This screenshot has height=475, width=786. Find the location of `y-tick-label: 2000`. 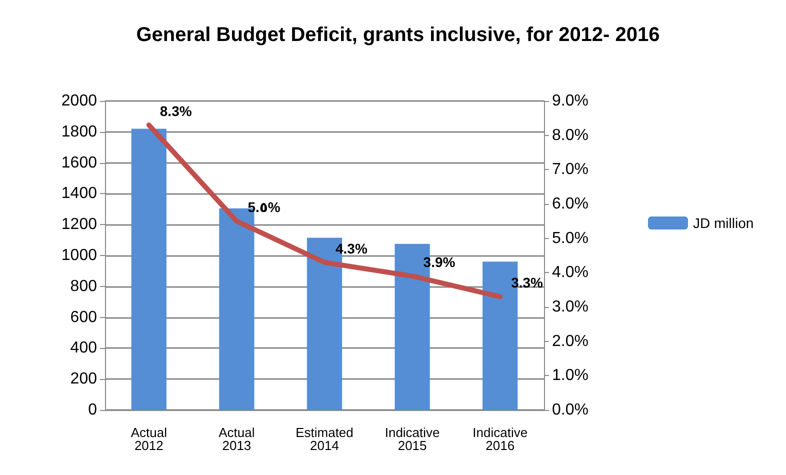

y-tick-label: 2000 is located at coordinates (79, 101).